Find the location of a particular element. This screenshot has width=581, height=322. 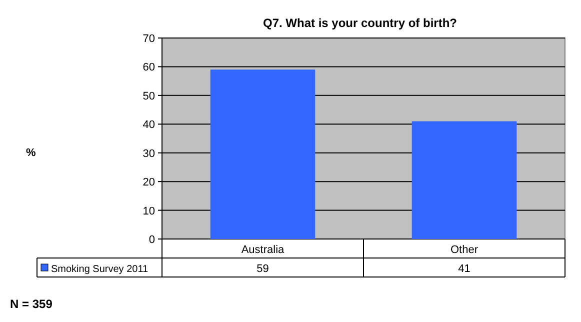

data-label: 41 is located at coordinates (464, 269).